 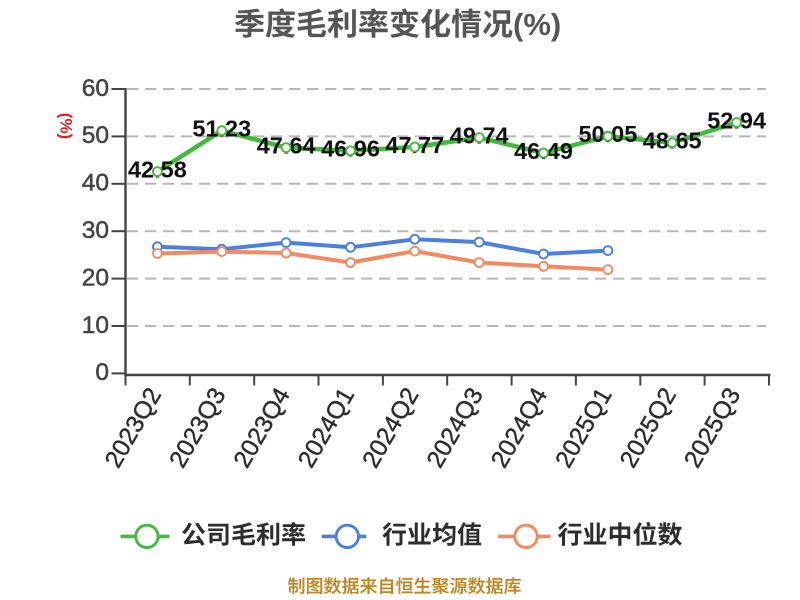 I want to click on svg-text: 10, so click(x=95, y=325).